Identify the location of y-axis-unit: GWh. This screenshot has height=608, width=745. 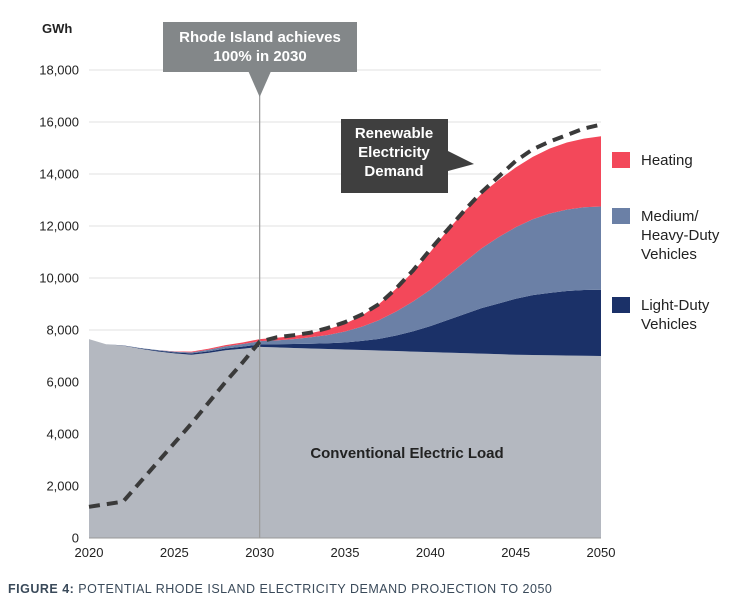
(57, 28).